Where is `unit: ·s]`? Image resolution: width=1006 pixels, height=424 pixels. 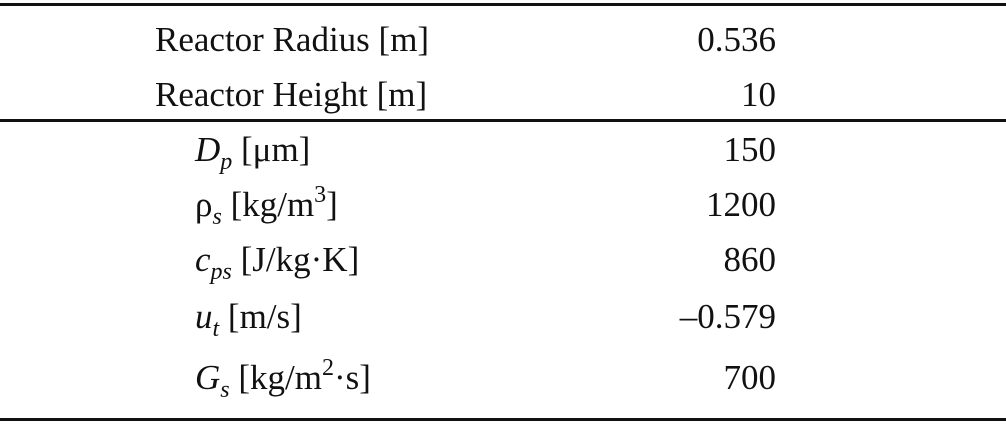 unit: ·s] is located at coordinates (352, 377).